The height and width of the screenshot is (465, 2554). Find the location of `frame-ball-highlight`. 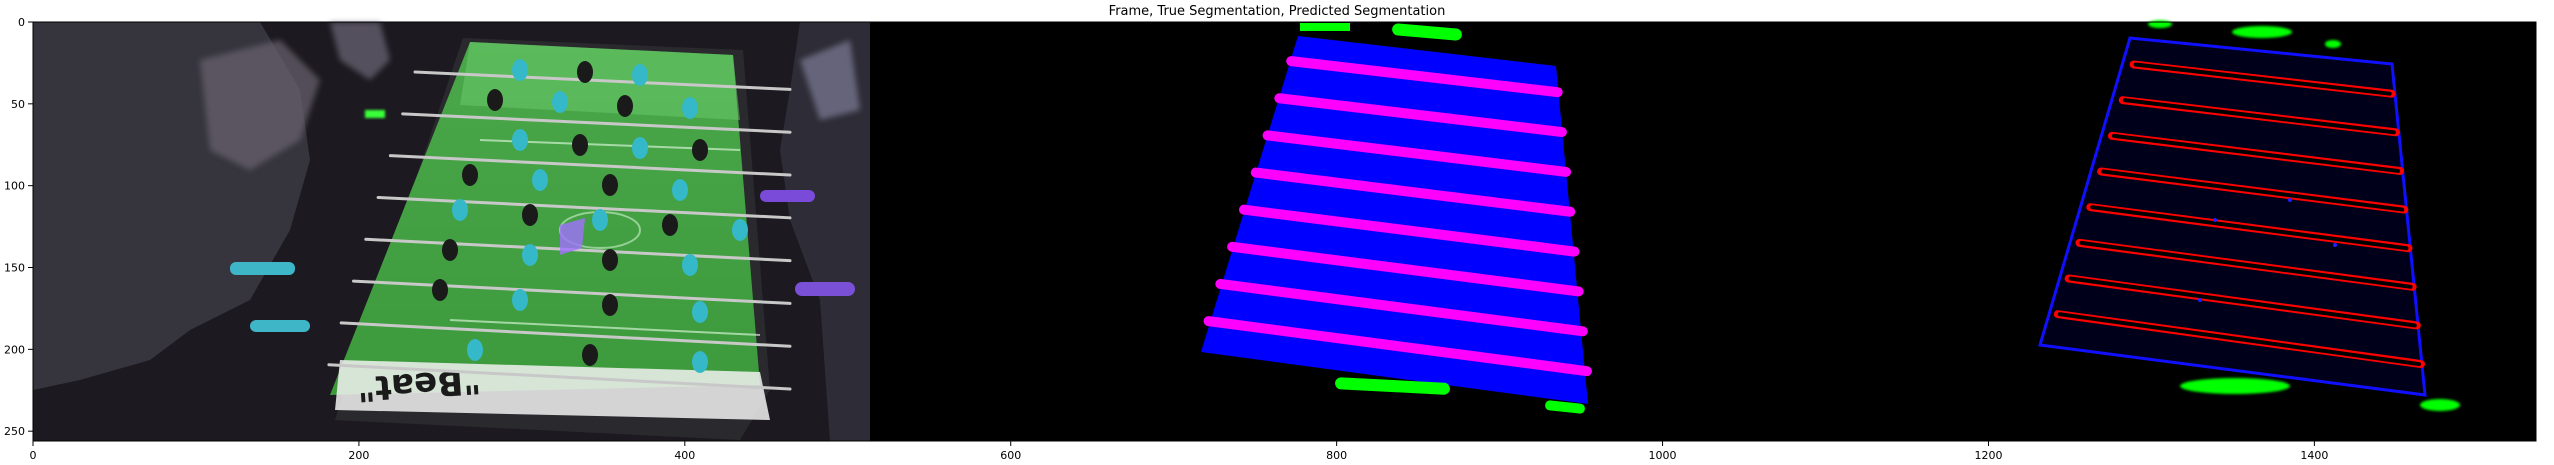

frame-ball-highlight is located at coordinates (572, 236).